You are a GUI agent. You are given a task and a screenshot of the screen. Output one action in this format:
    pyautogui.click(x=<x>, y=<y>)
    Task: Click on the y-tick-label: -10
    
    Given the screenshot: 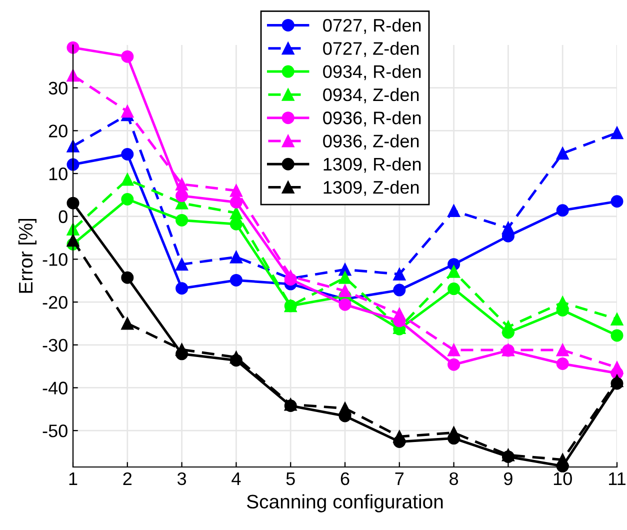 What is the action you would take?
    pyautogui.click(x=55, y=259)
    